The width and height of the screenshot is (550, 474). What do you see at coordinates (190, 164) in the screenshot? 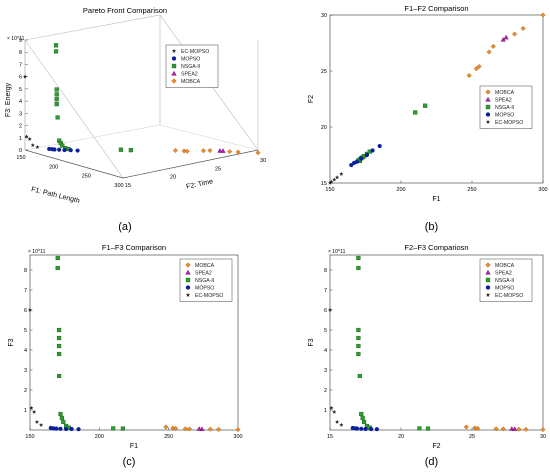
I see `f2-axis-line` at bounding box center [190, 164].